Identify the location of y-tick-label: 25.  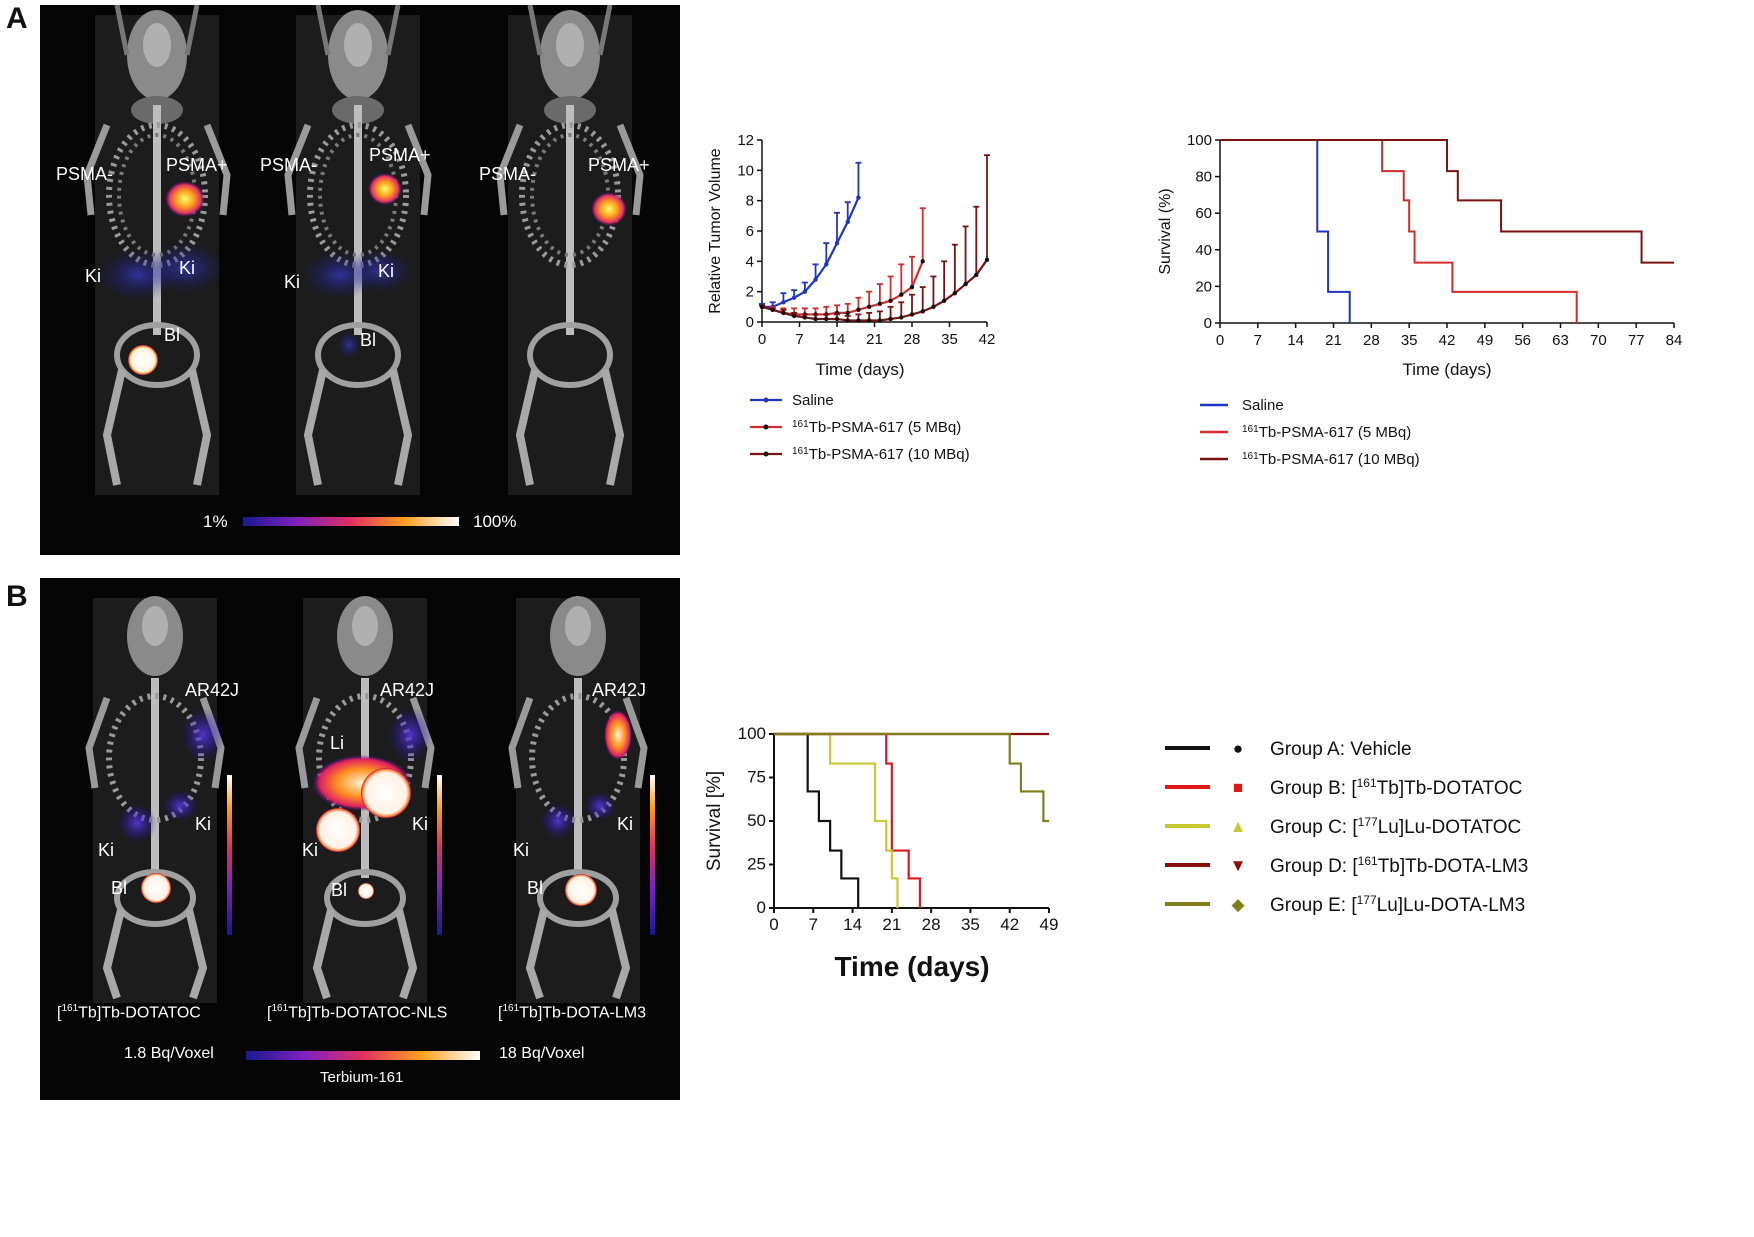
(756, 864).